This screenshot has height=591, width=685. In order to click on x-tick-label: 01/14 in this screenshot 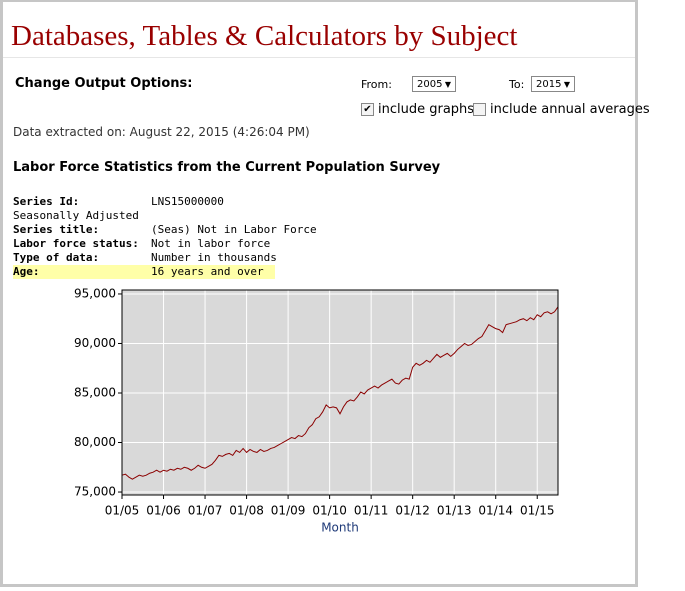, I will do `click(495, 511)`.